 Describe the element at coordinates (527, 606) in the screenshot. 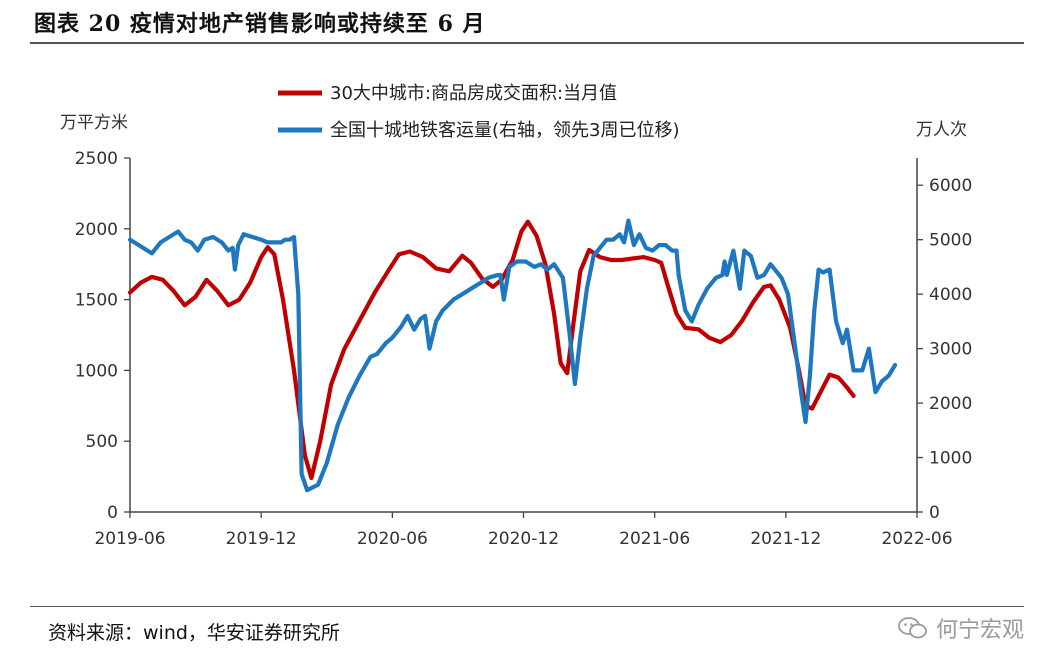

I see `bottom-divider` at that location.